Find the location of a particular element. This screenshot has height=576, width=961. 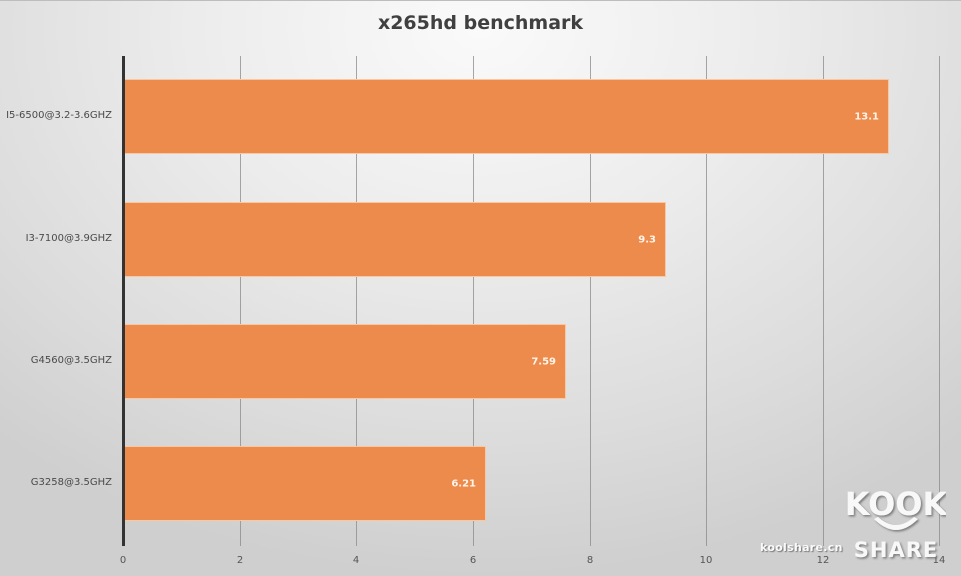

chart-title: x265hd benchmark is located at coordinates (480, 23).